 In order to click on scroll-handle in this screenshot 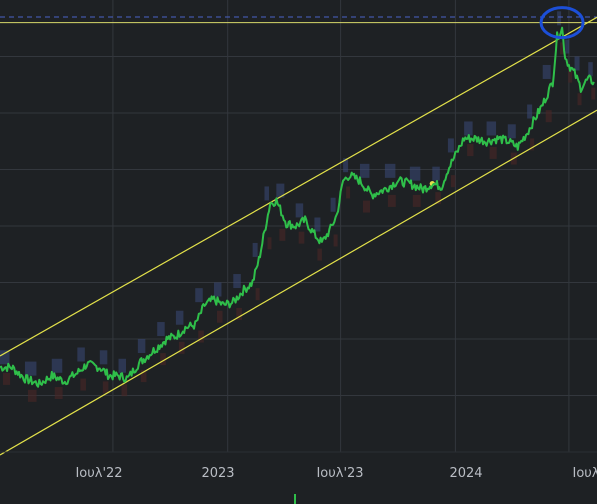, I will do `click(295, 499)`.